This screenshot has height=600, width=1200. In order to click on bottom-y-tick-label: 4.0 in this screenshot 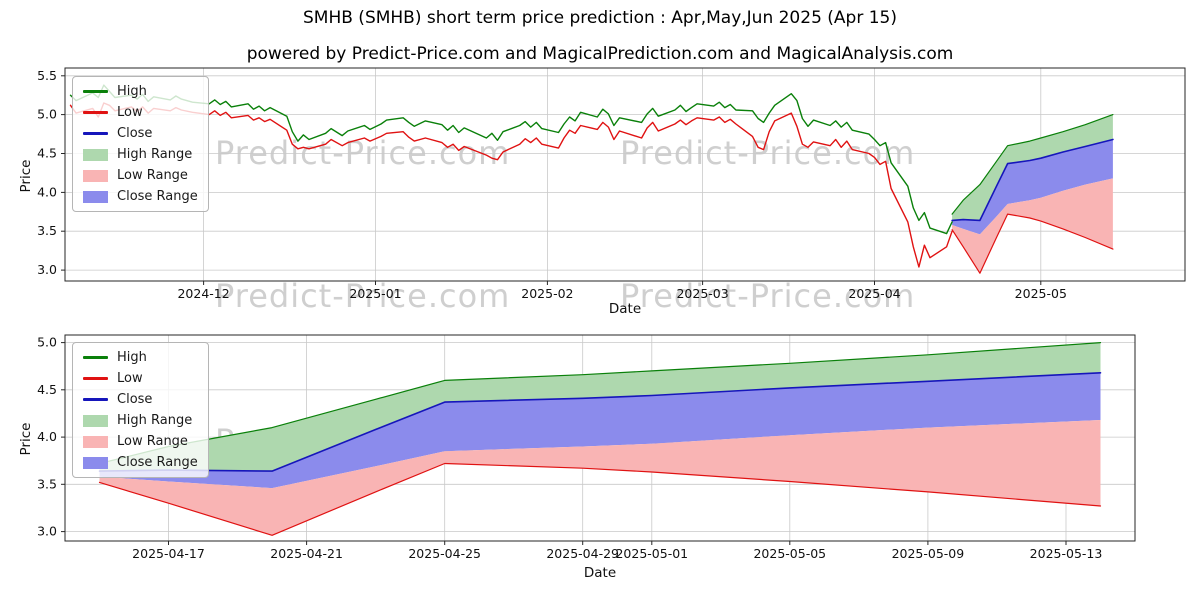, I will do `click(47, 436)`.